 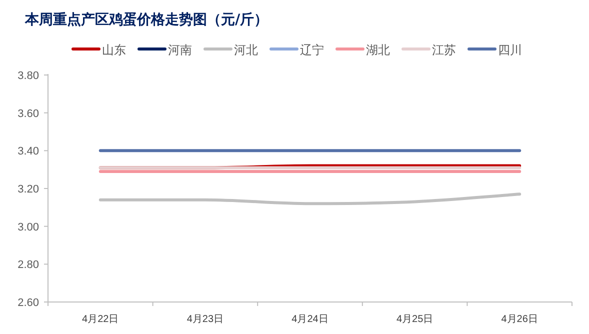 What do you see at coordinates (205, 319) in the screenshot?
I see `x-tick-label: 4月23日` at bounding box center [205, 319].